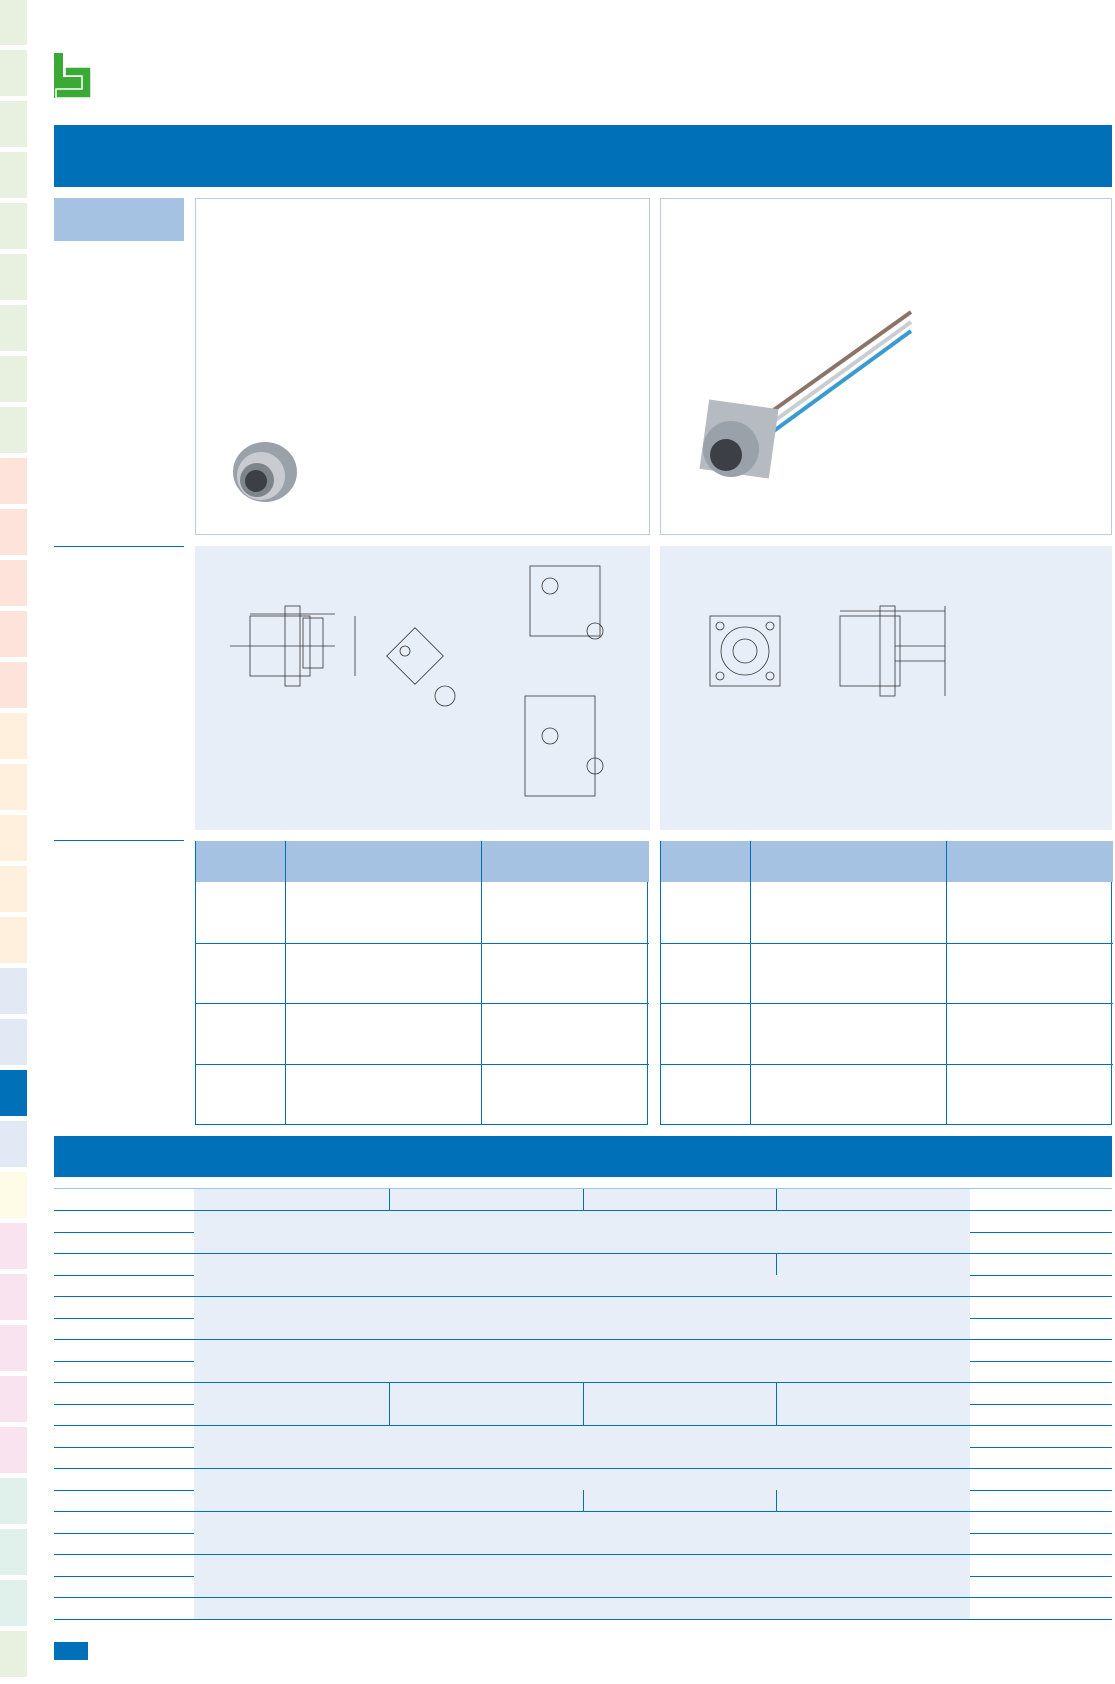 Image resolution: width=1115 pixels, height=1684 pixels. Describe the element at coordinates (422, 983) in the screenshot. I see `variant-table-left` at that location.